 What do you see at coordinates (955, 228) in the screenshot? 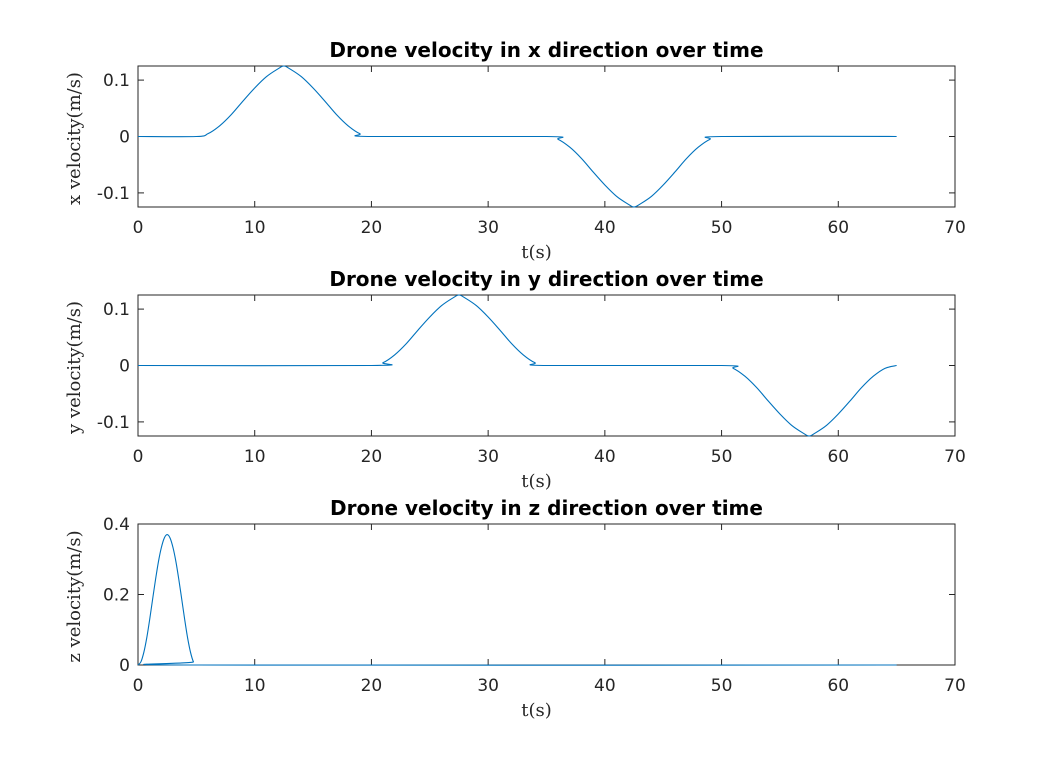
I see `x-x-tick-label: 70` at bounding box center [955, 228].